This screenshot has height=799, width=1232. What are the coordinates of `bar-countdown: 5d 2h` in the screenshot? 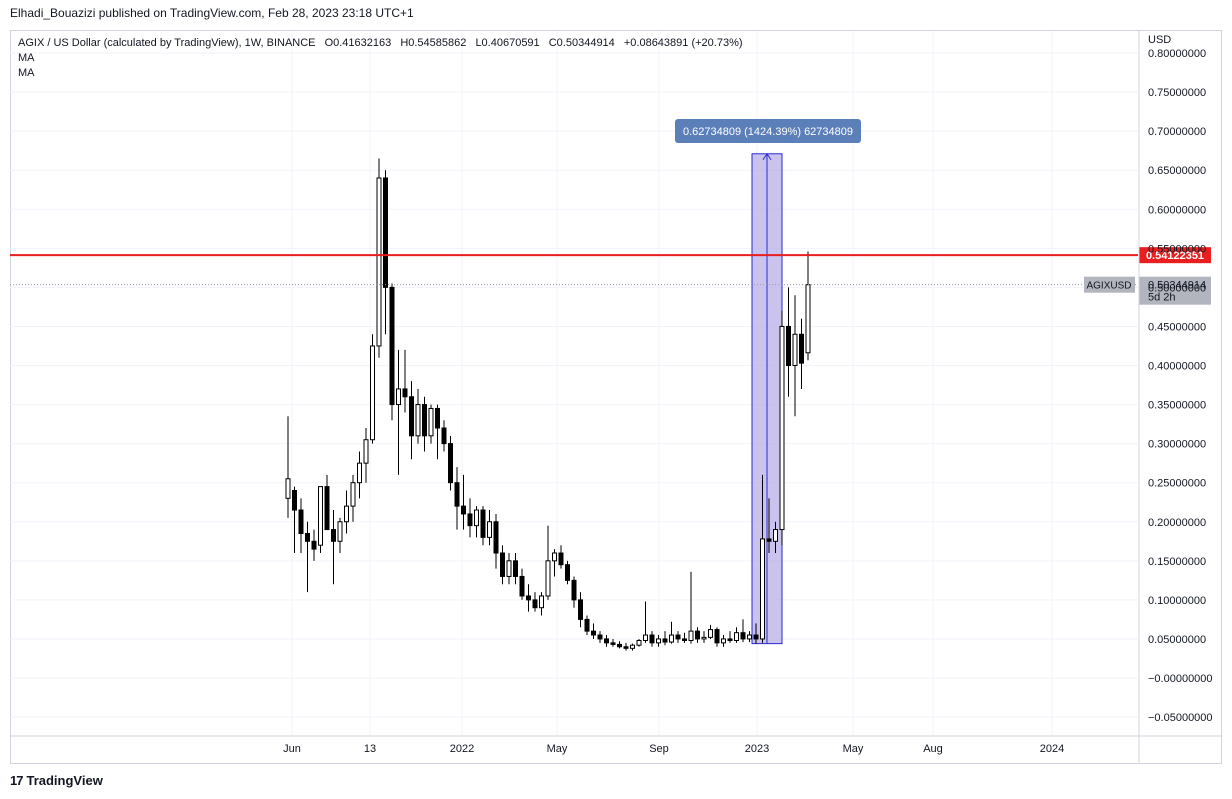 It's located at (1162, 298).